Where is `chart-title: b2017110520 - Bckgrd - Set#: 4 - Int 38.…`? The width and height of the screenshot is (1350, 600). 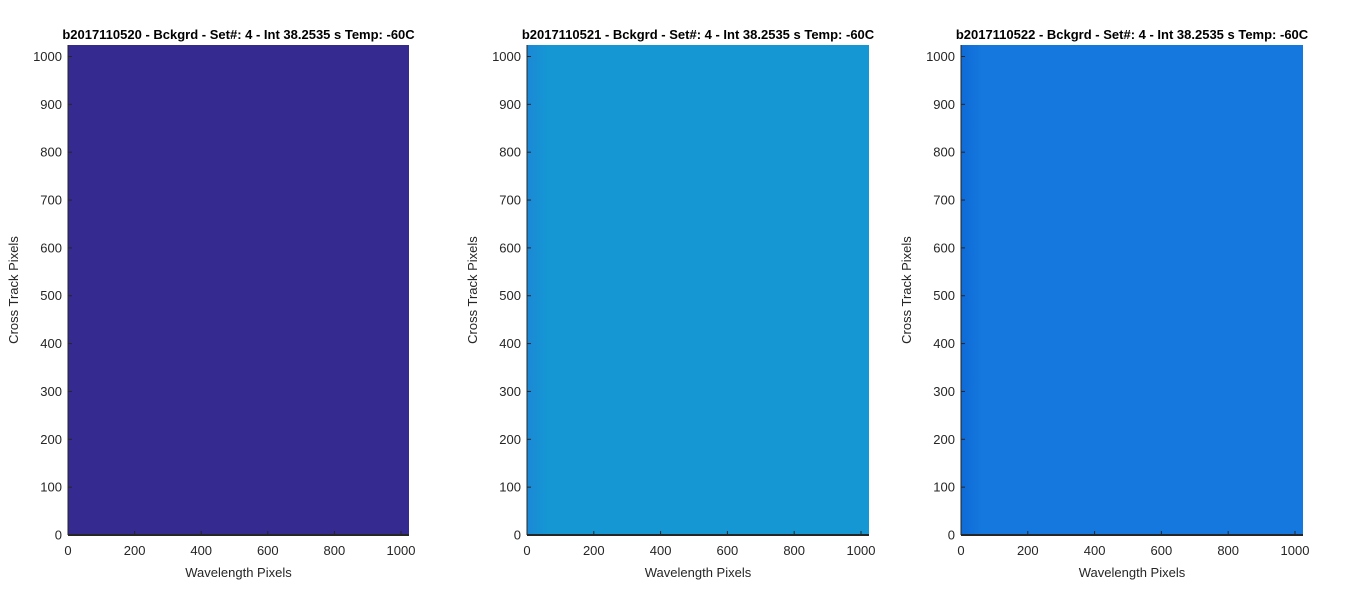 chart-title: b2017110520 - Bckgrd - Set#: 4 - Int 38.… is located at coordinates (238, 34).